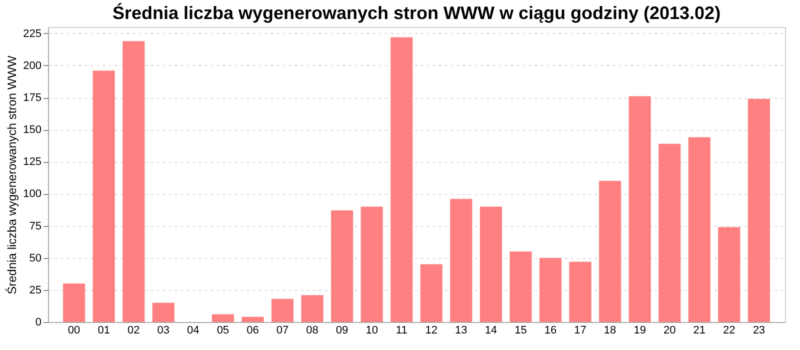 The image size is (800, 350). I want to click on y-tick-label: 0, so click(38, 322).